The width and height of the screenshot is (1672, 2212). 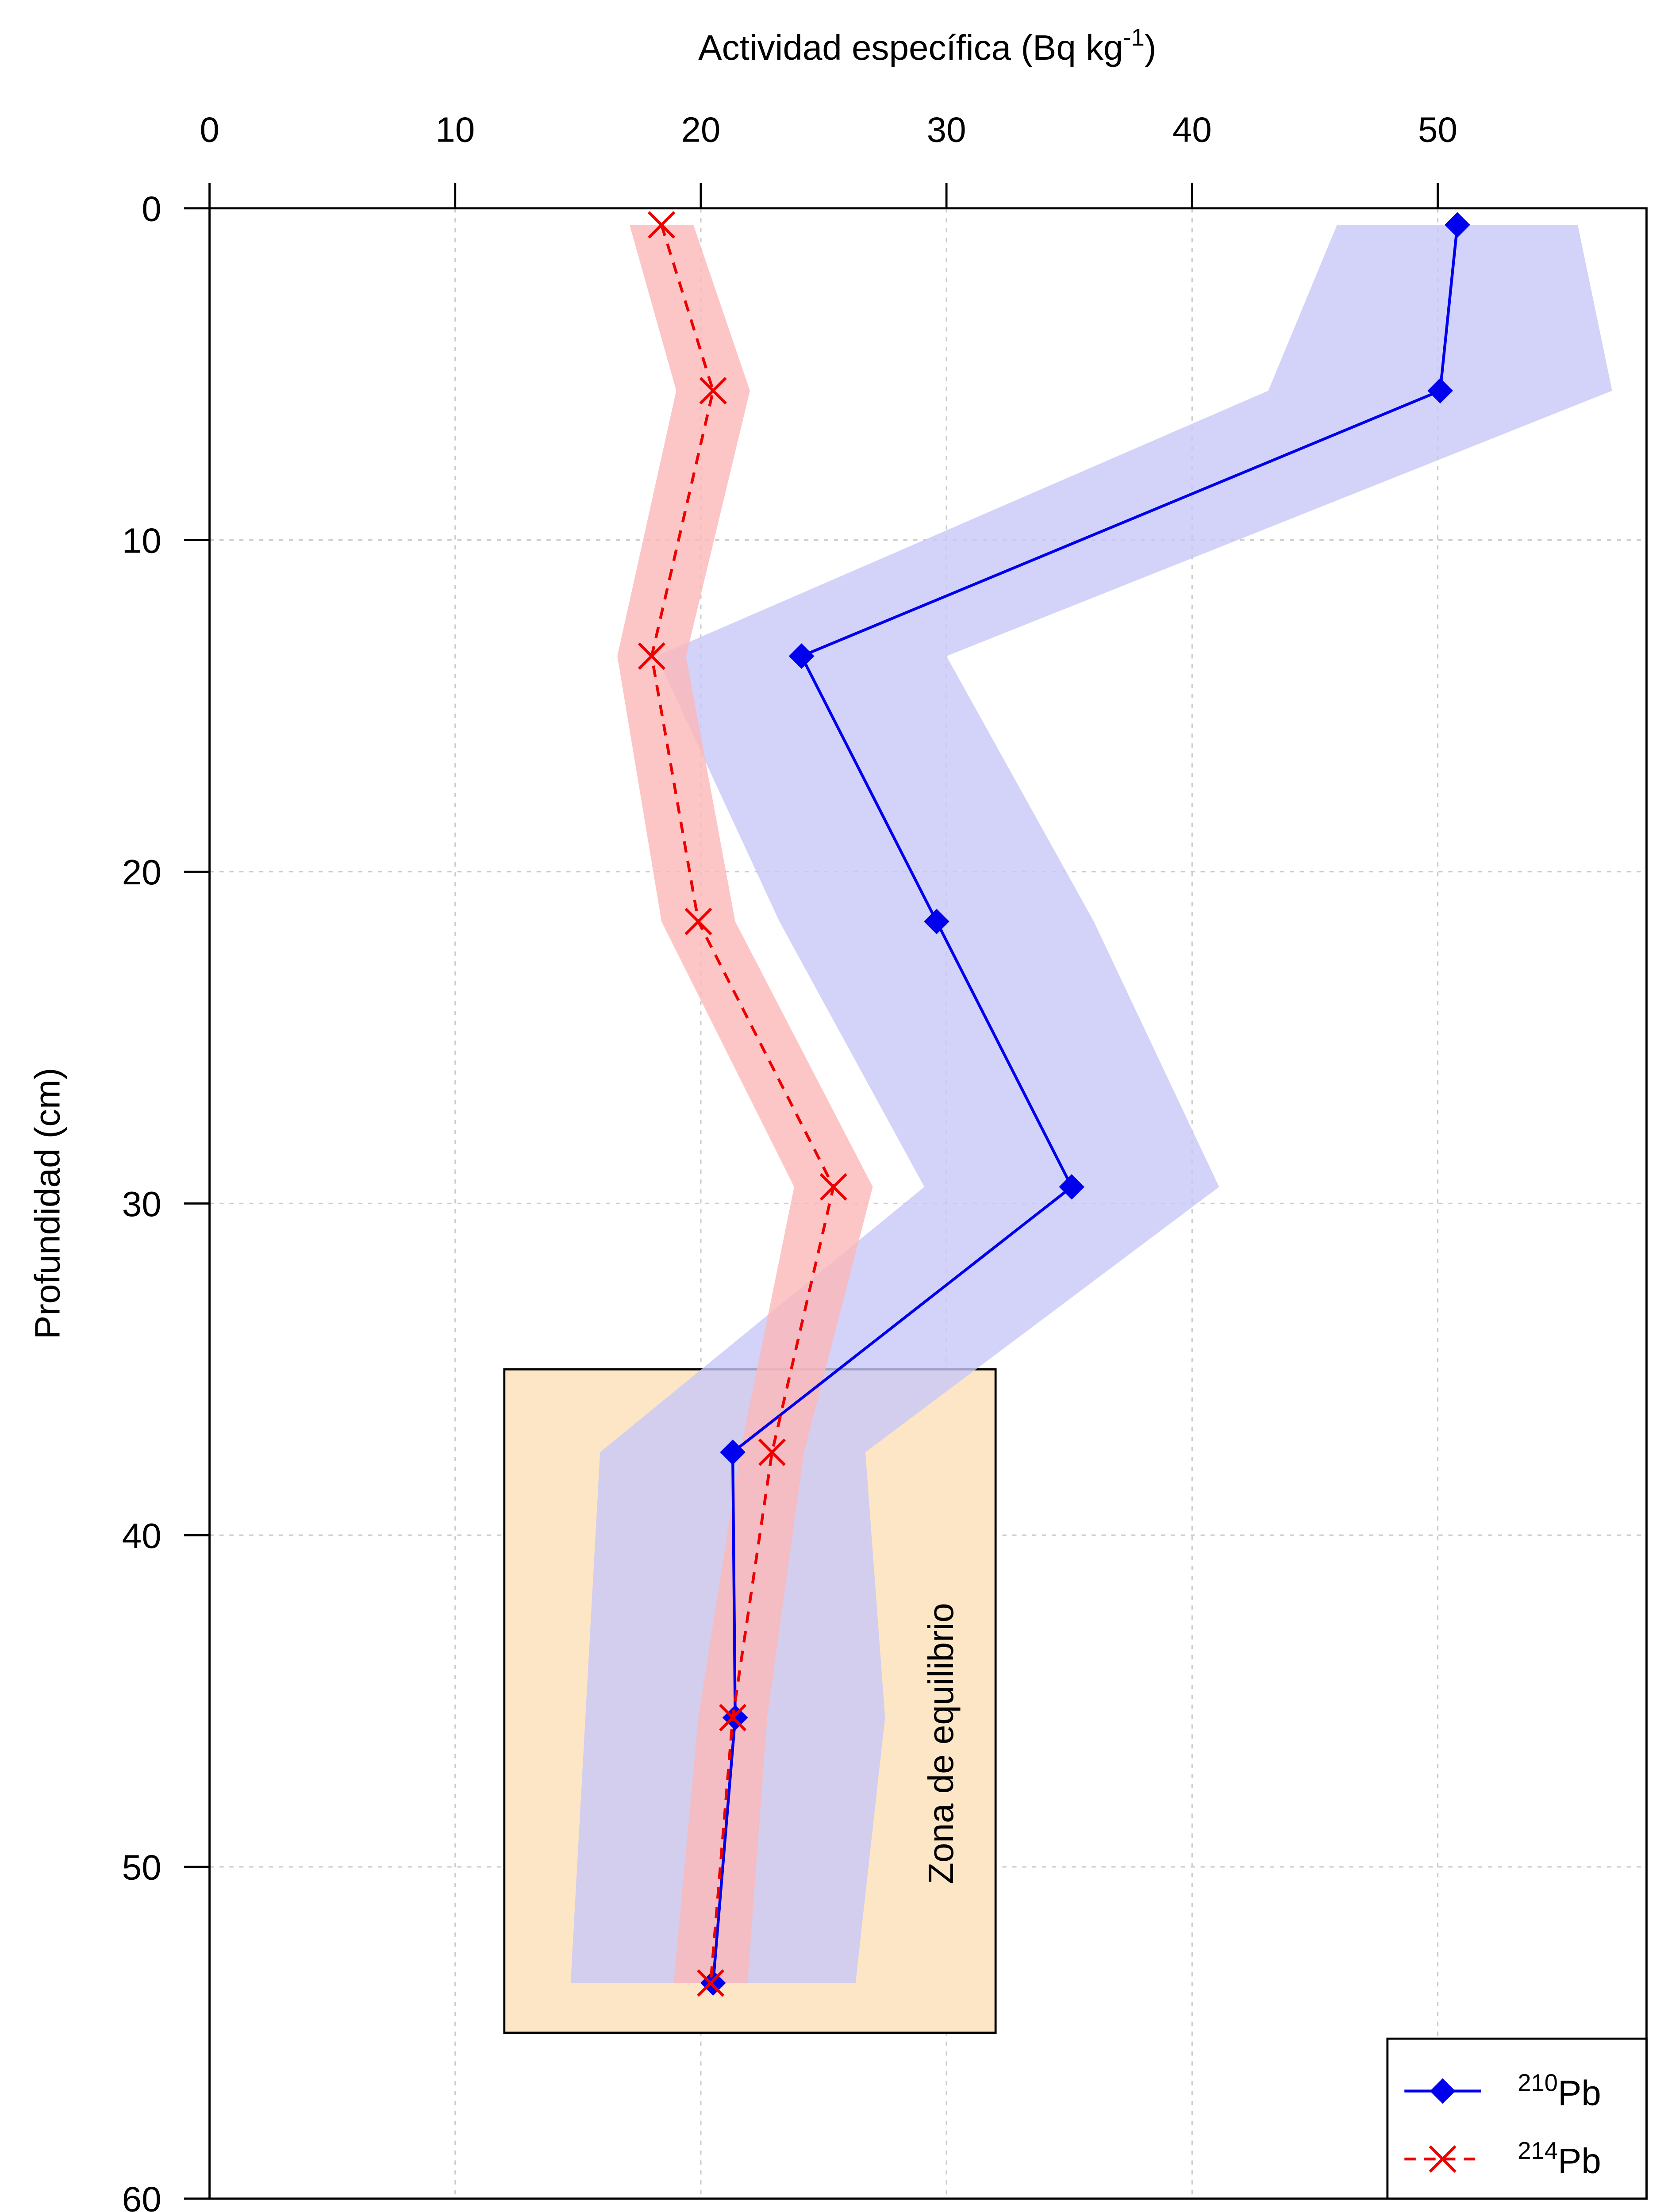 What do you see at coordinates (1538, 2150) in the screenshot?
I see `legend-sup: 214` at bounding box center [1538, 2150].